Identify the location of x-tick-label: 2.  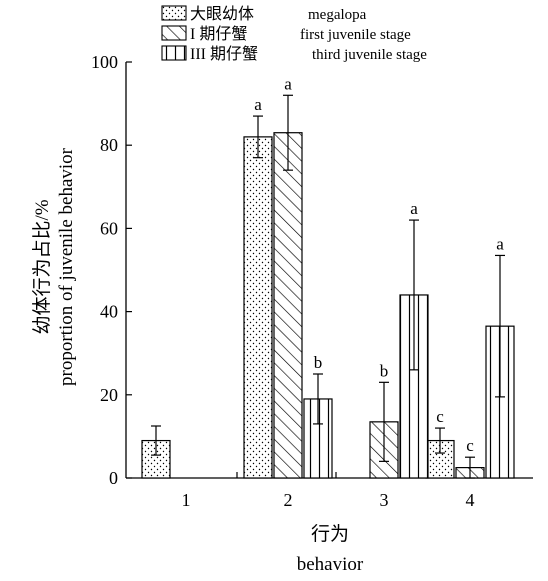
(288, 500).